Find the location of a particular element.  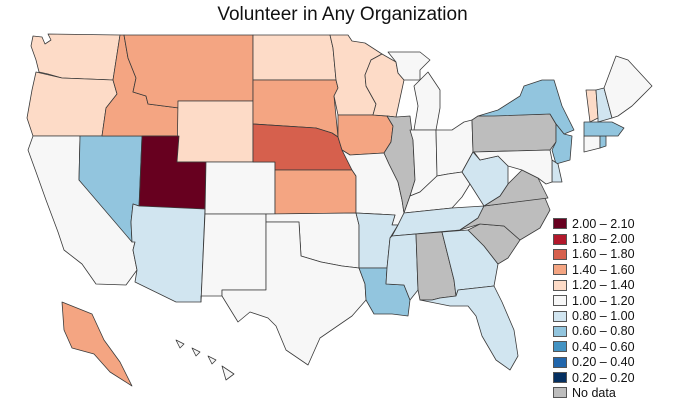

legend-label: 1.00 – 1.20 is located at coordinates (603, 300).